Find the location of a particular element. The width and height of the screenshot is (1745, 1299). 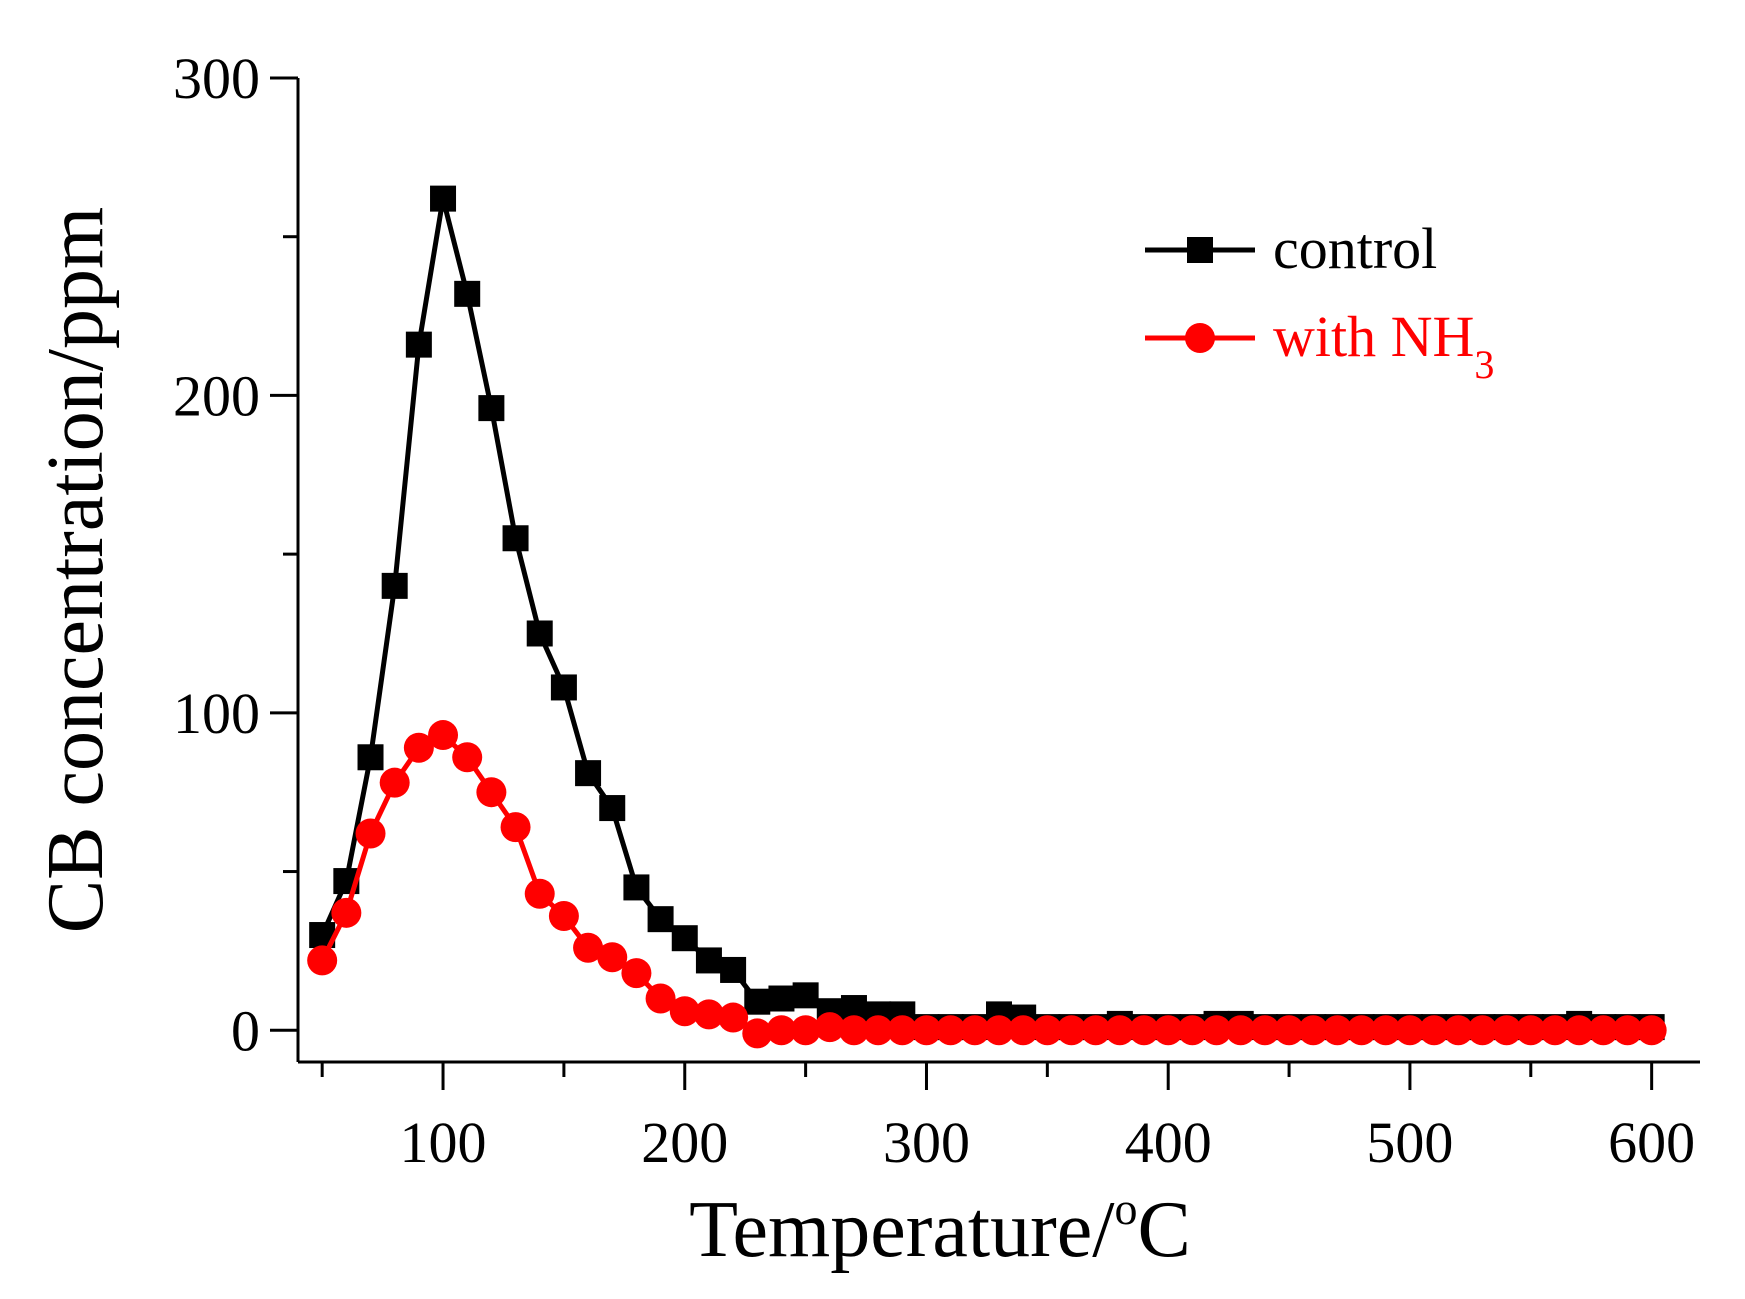

y-tick-label: 200 is located at coordinates (216, 395).